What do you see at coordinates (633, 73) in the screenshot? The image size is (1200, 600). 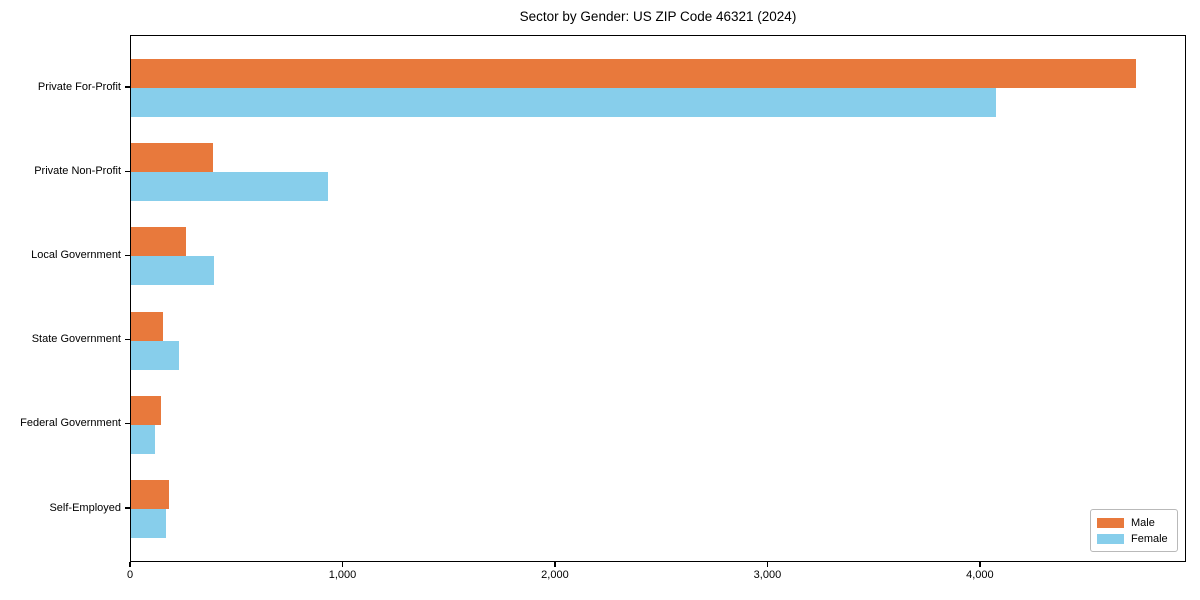 I see `bar-male-private-for-profit` at bounding box center [633, 73].